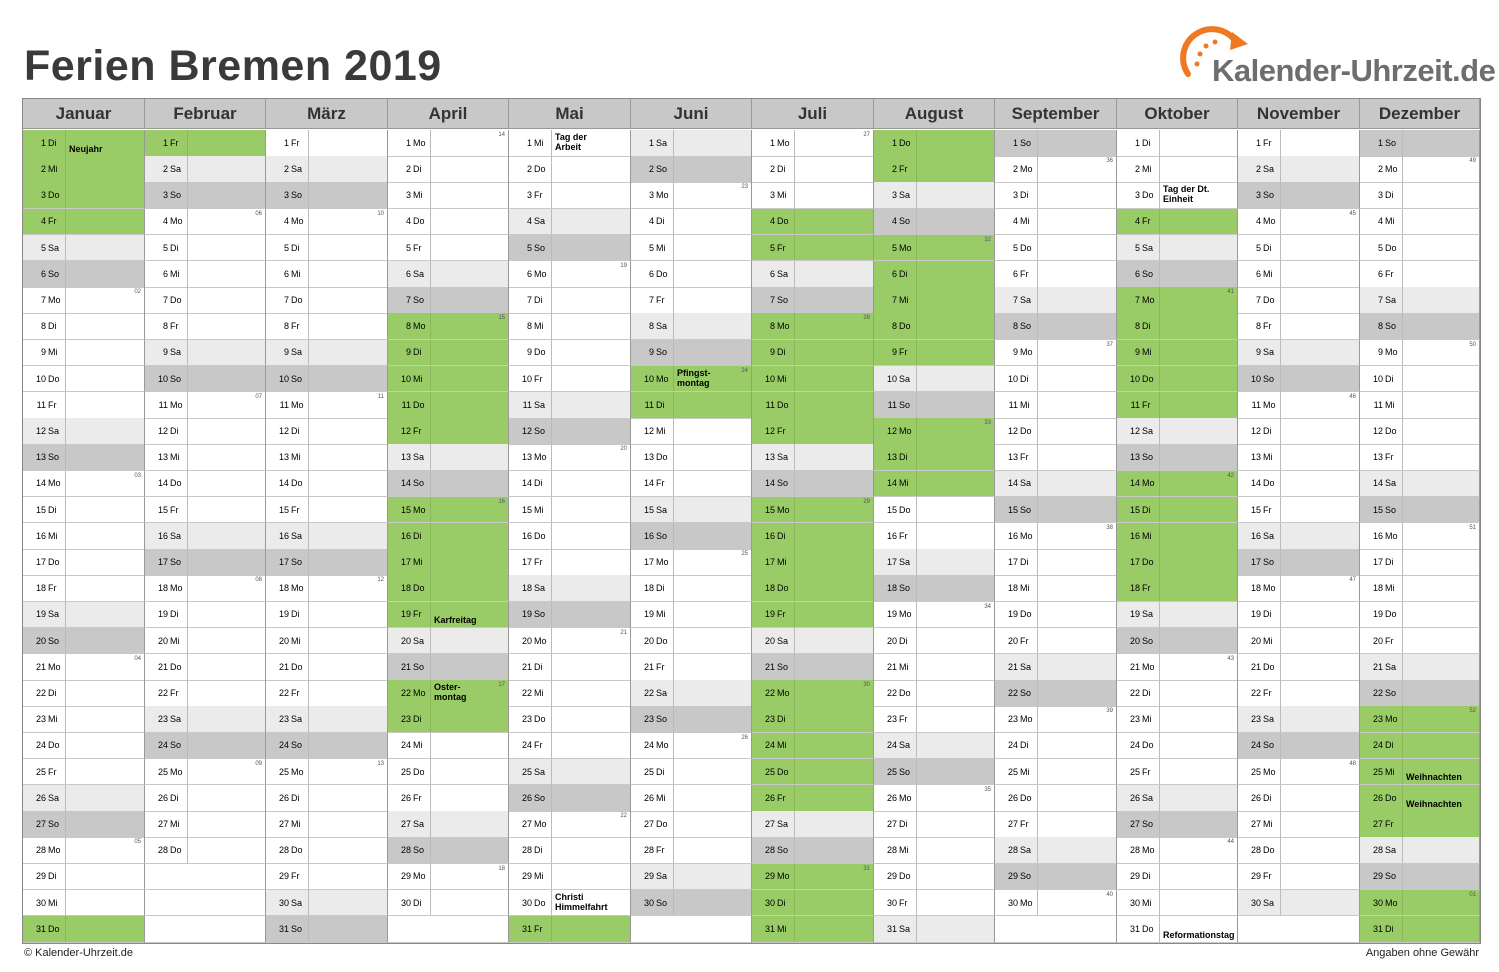  Describe the element at coordinates (1056, 169) in the screenshot. I see `day-cell: 2 Mo 36` at that location.